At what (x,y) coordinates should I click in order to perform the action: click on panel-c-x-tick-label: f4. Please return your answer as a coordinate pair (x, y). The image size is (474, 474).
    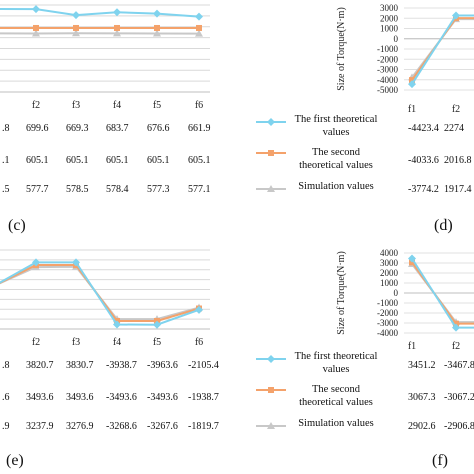
    Looking at the image, I should click on (117, 105).